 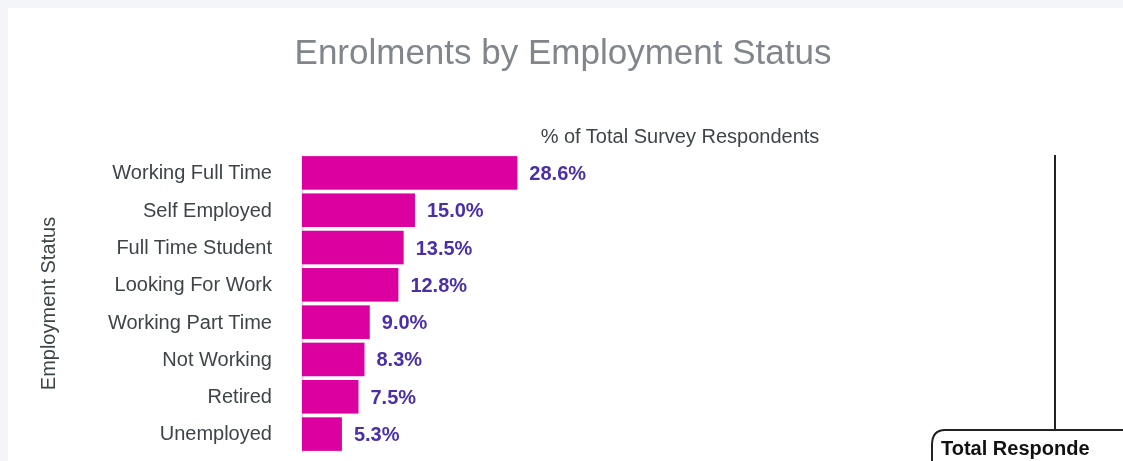 I want to click on chart-title: Enrolments by Employment Status, so click(x=563, y=51).